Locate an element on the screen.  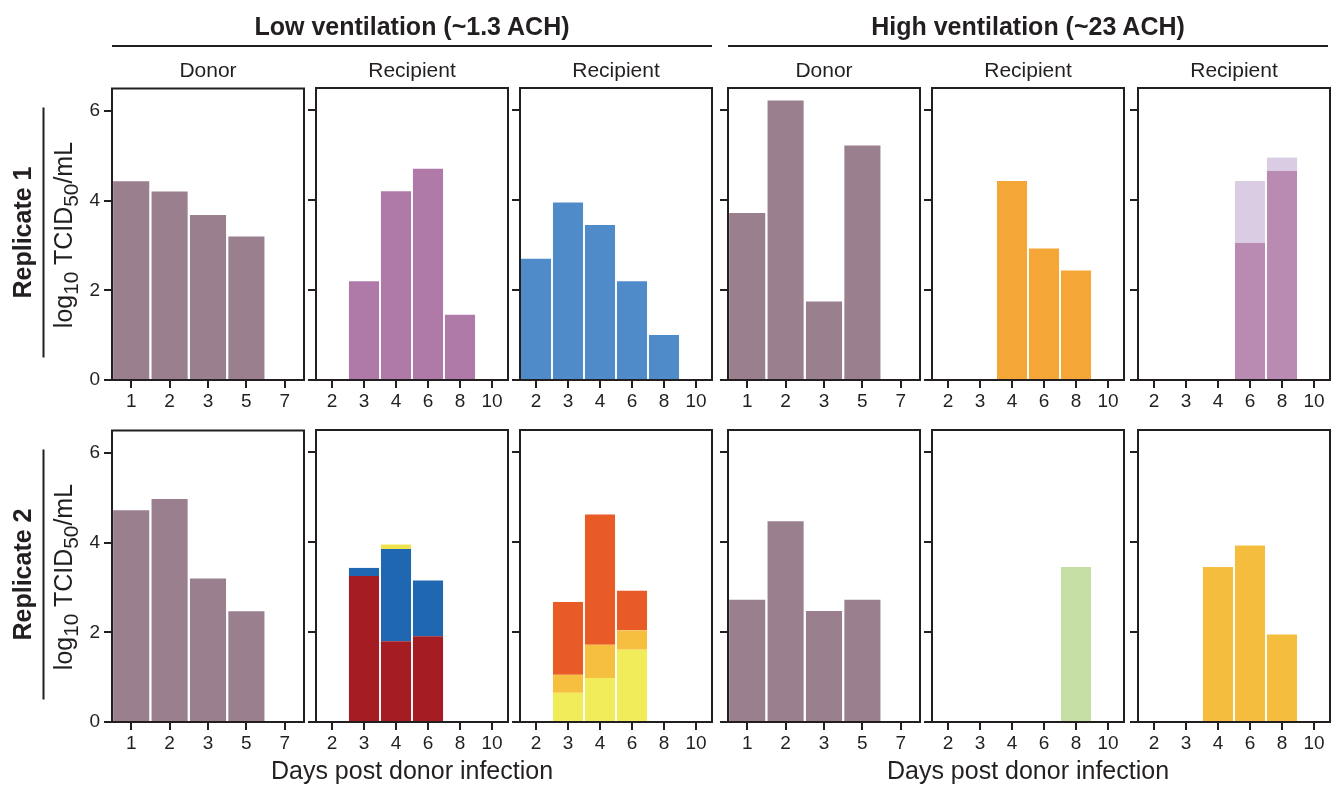
y-tick-label: 2 is located at coordinates (94, 289).